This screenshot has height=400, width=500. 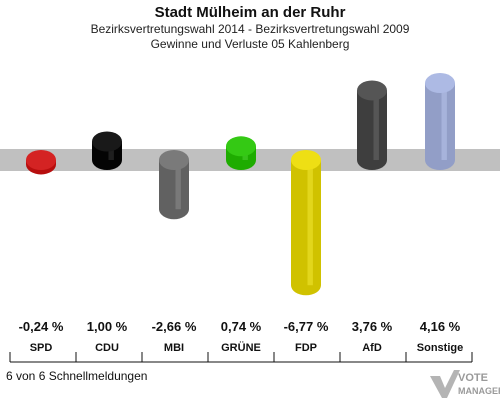 What do you see at coordinates (306, 326) in the screenshot?
I see `value-label: -6,77 %` at bounding box center [306, 326].